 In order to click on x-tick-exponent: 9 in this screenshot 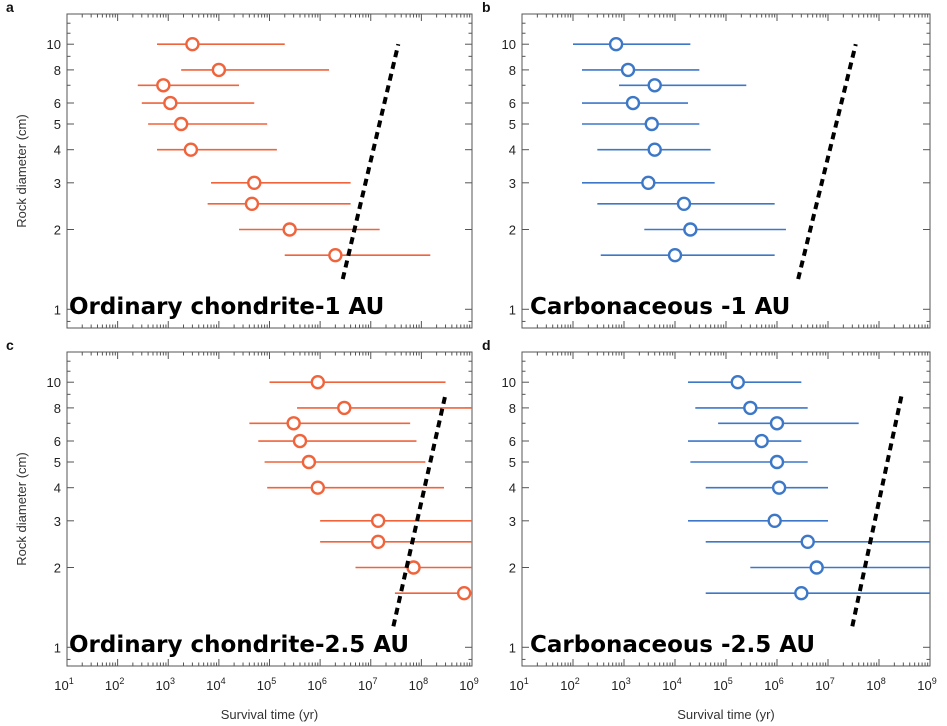, I will do `click(476, 681)`.